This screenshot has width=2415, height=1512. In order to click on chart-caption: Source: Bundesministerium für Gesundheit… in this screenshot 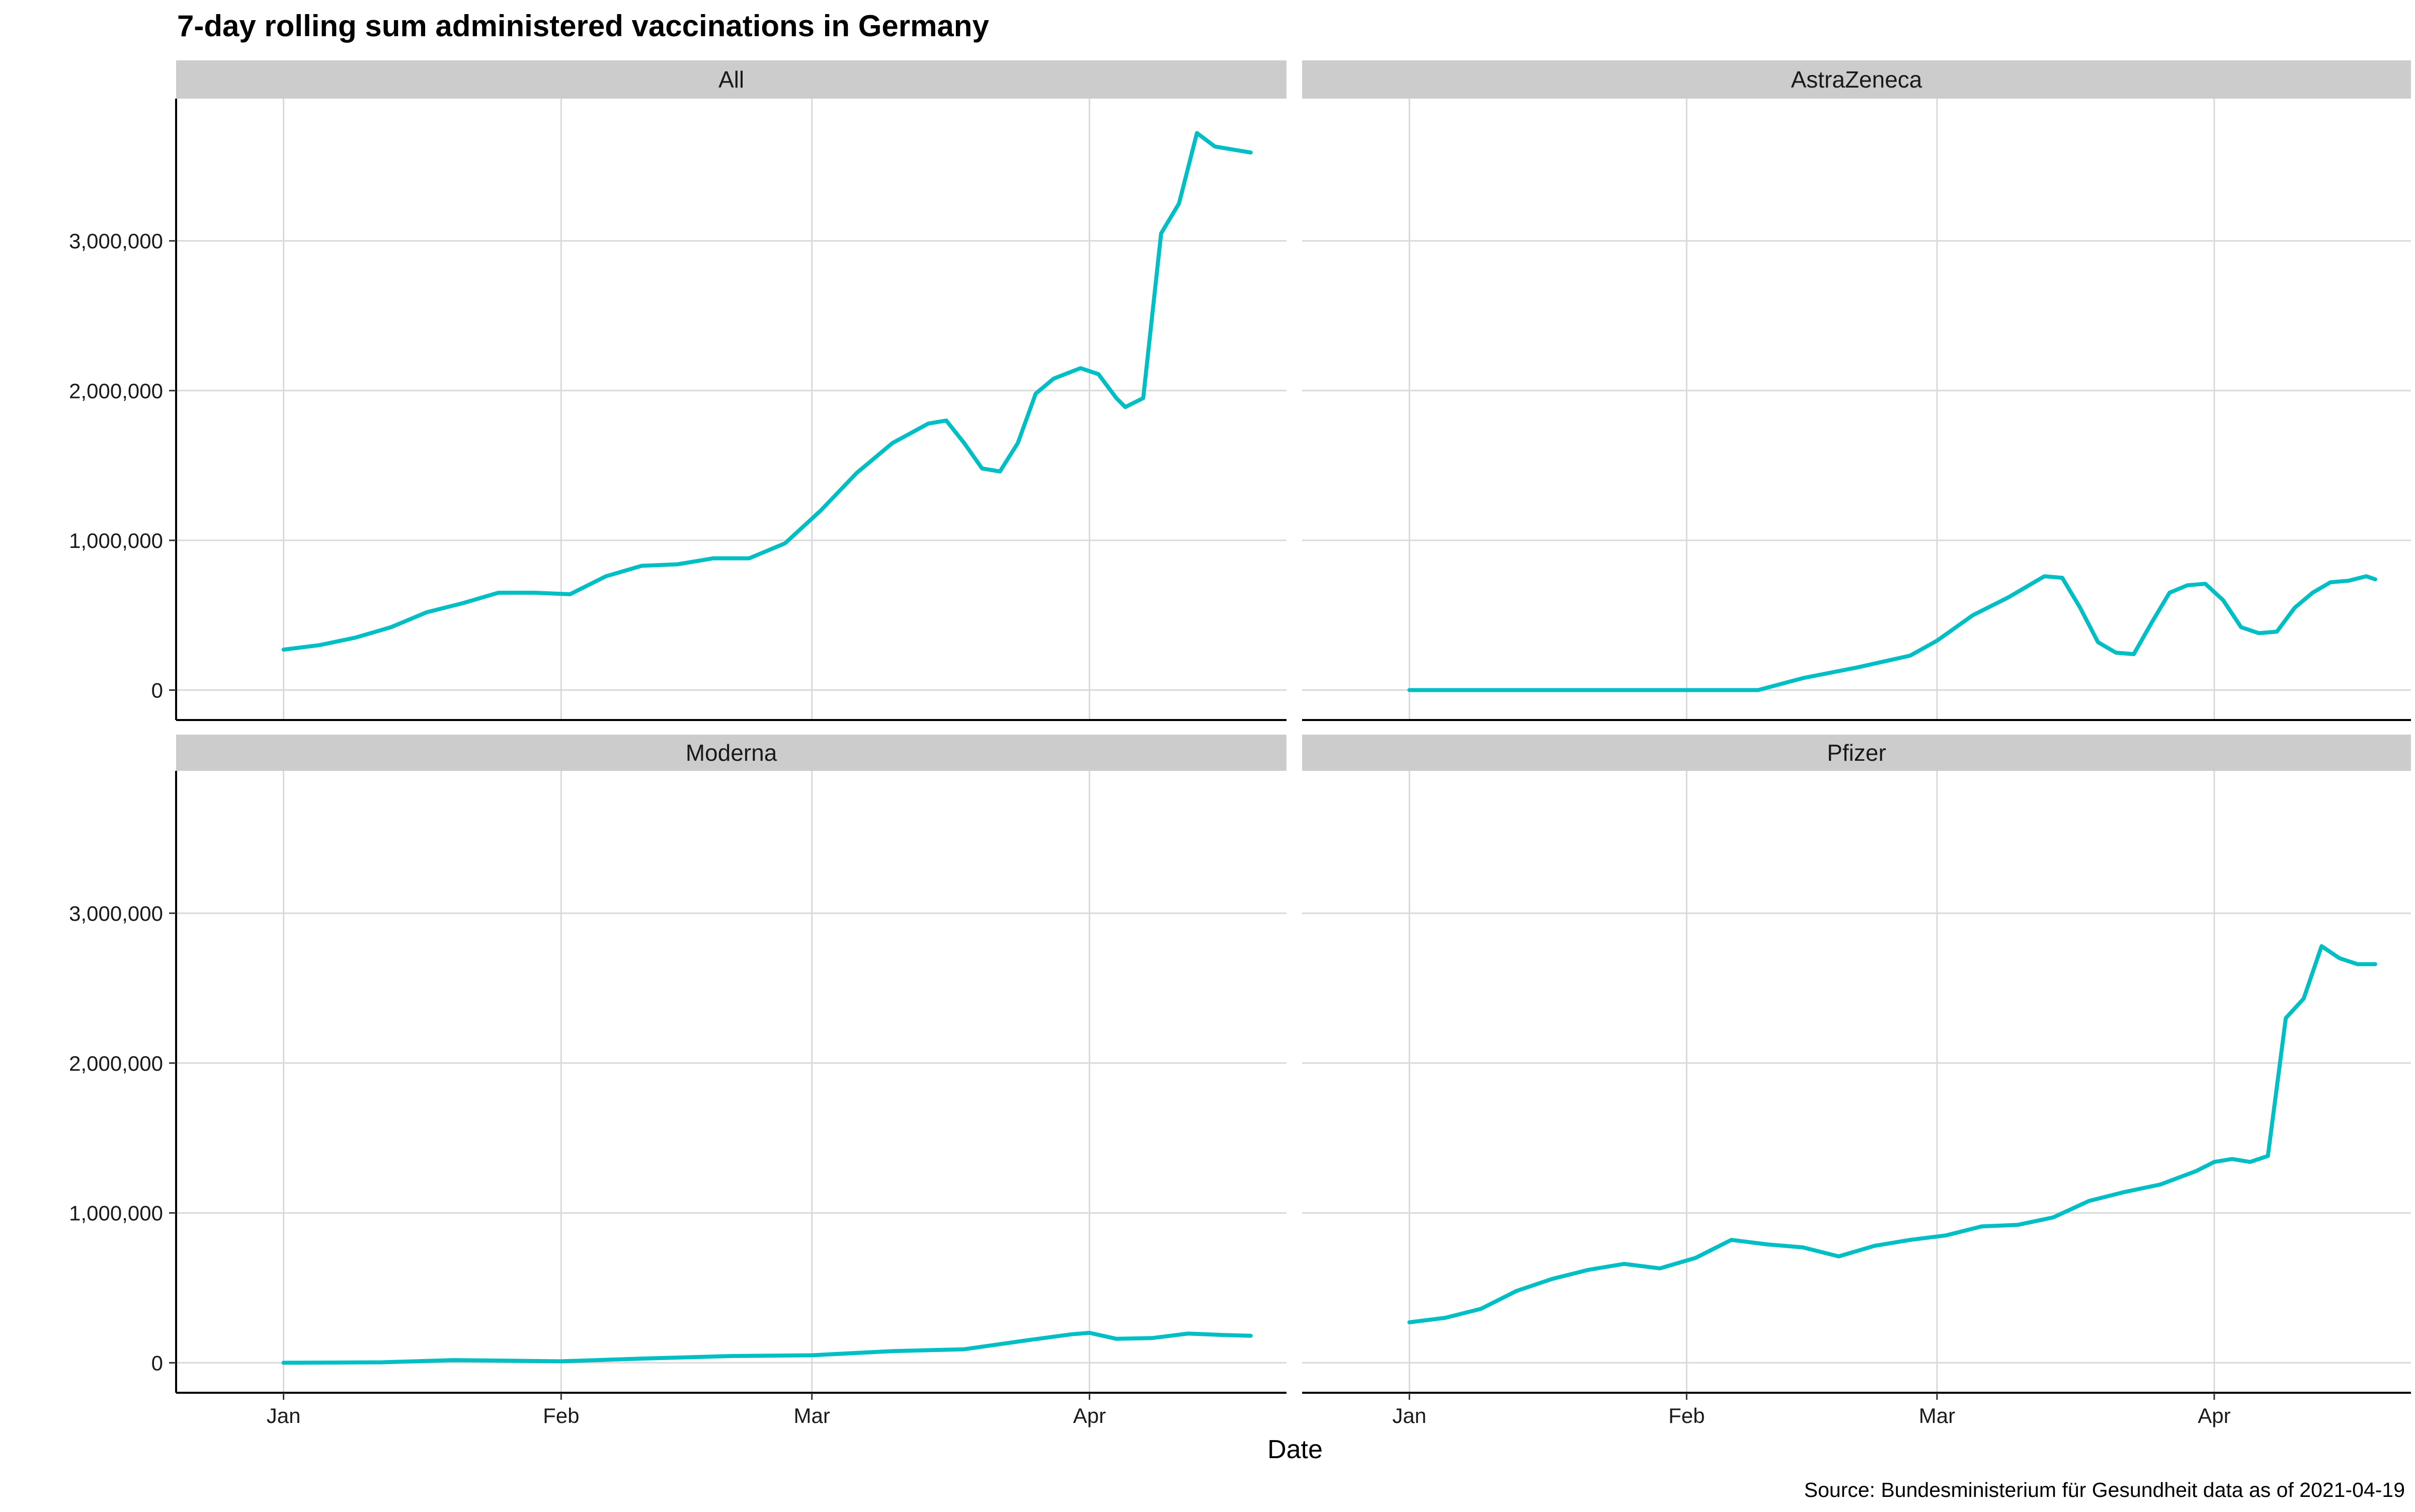, I will do `click(2105, 1489)`.